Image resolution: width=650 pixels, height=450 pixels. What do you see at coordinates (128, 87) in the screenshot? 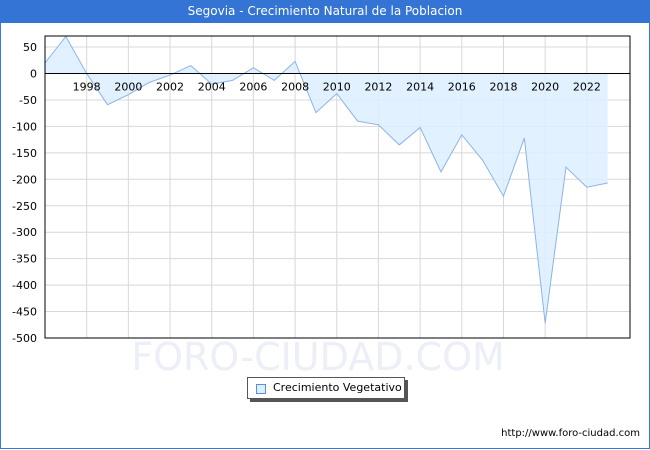
I see `svg-text: 2000` at bounding box center [128, 87].